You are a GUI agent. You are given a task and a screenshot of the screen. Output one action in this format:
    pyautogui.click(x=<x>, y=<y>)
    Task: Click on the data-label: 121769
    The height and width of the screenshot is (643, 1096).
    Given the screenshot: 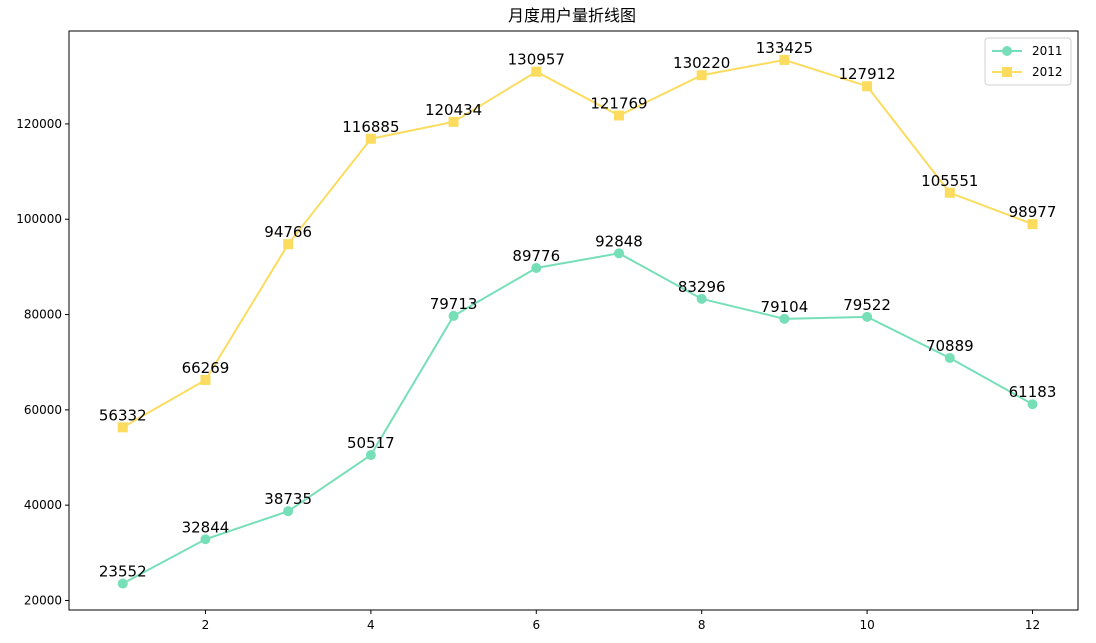 What is the action you would take?
    pyautogui.click(x=618, y=103)
    